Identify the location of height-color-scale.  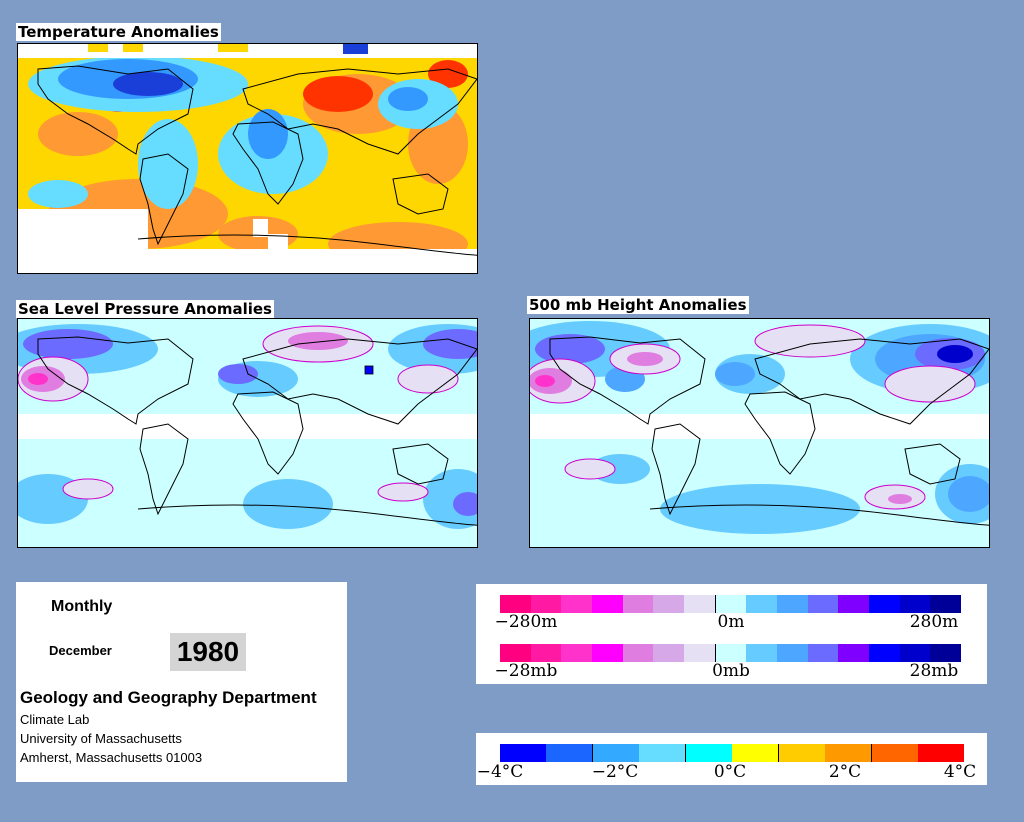
(730, 604).